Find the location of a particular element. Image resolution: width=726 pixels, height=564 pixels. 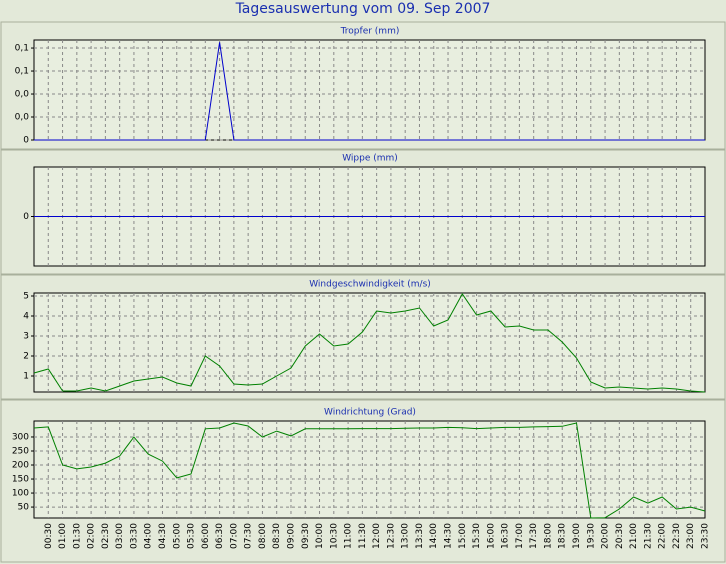

panel-title: Windgeschwindigkeit (m/s) is located at coordinates (370, 285).